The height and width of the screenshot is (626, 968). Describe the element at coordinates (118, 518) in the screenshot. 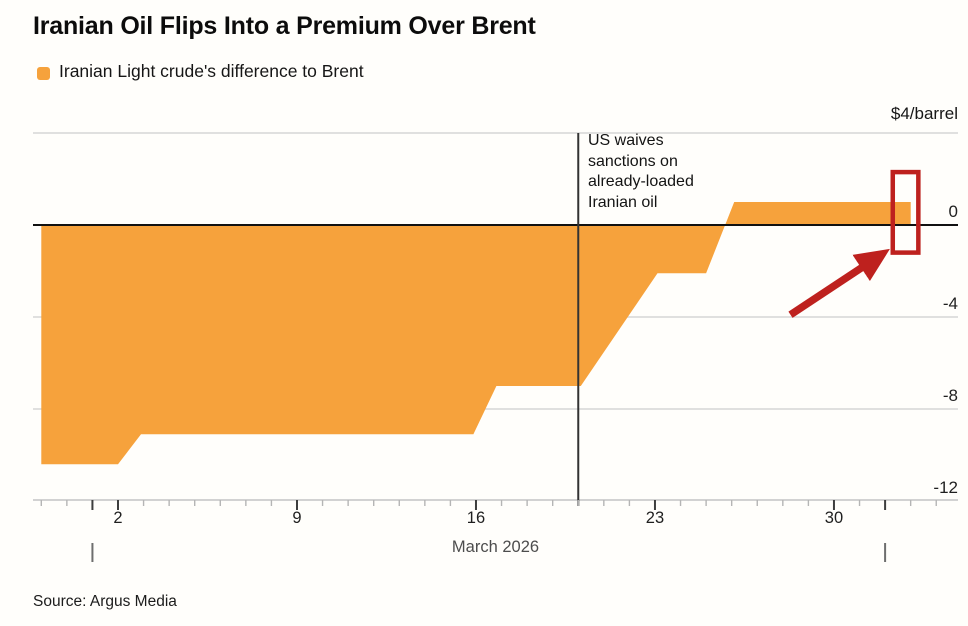

I see `x-tick-label: 2` at that location.